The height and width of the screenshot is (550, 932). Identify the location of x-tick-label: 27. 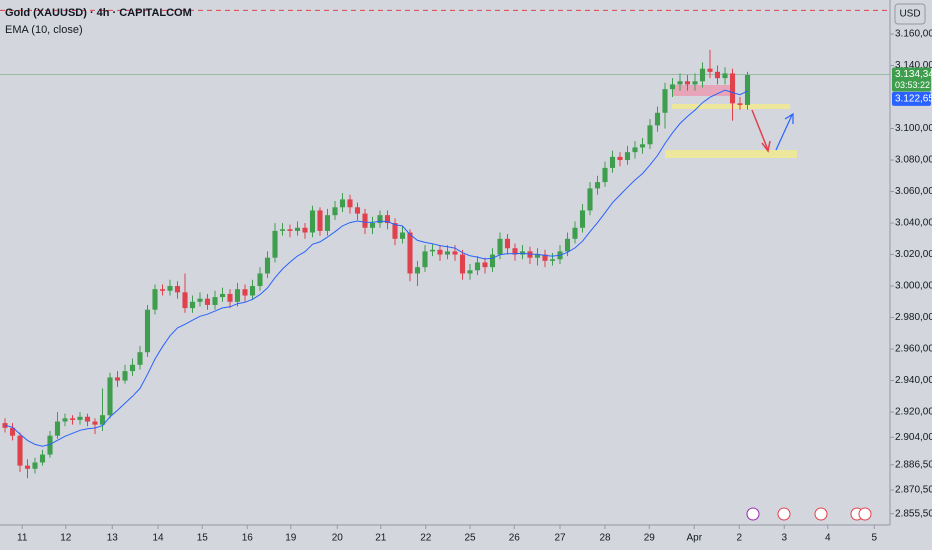
(560, 538).